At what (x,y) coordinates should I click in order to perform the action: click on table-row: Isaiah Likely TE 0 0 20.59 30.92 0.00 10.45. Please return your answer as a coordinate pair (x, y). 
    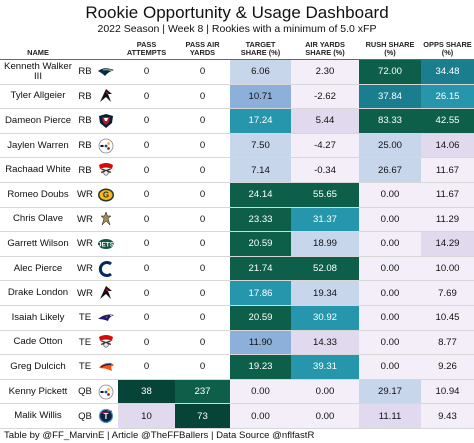
    Looking at the image, I should click on (237, 318).